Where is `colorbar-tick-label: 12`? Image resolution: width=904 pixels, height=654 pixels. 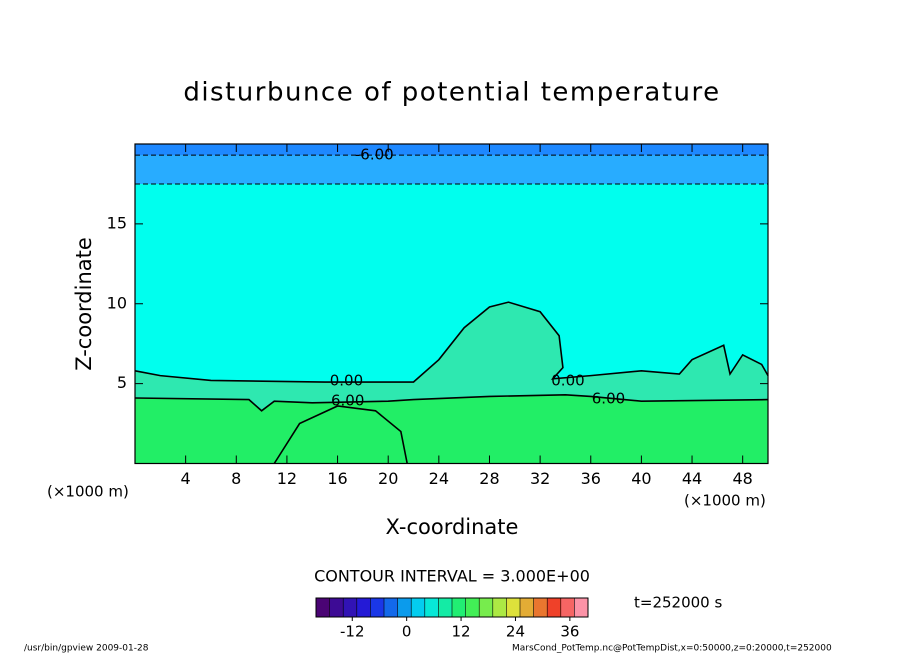
colorbar-tick-label: 12 is located at coordinates (461, 632).